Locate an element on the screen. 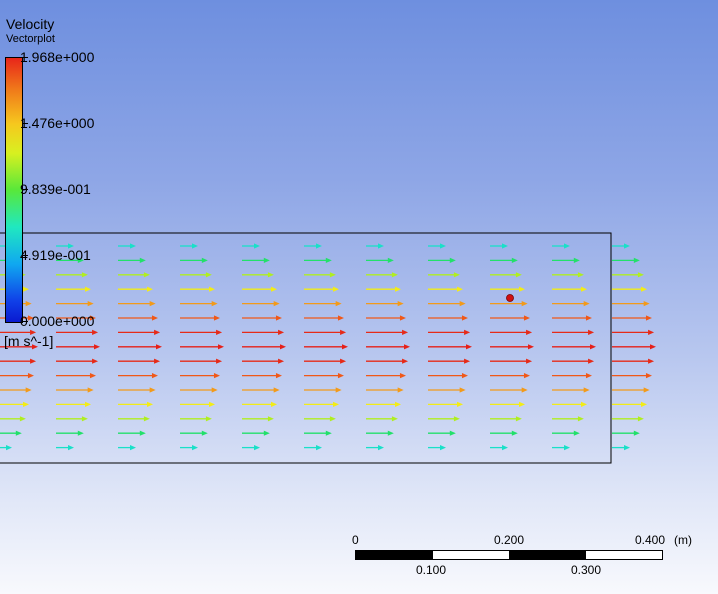 The width and height of the screenshot is (718, 594). scale-label: 0.400 is located at coordinates (650, 540).